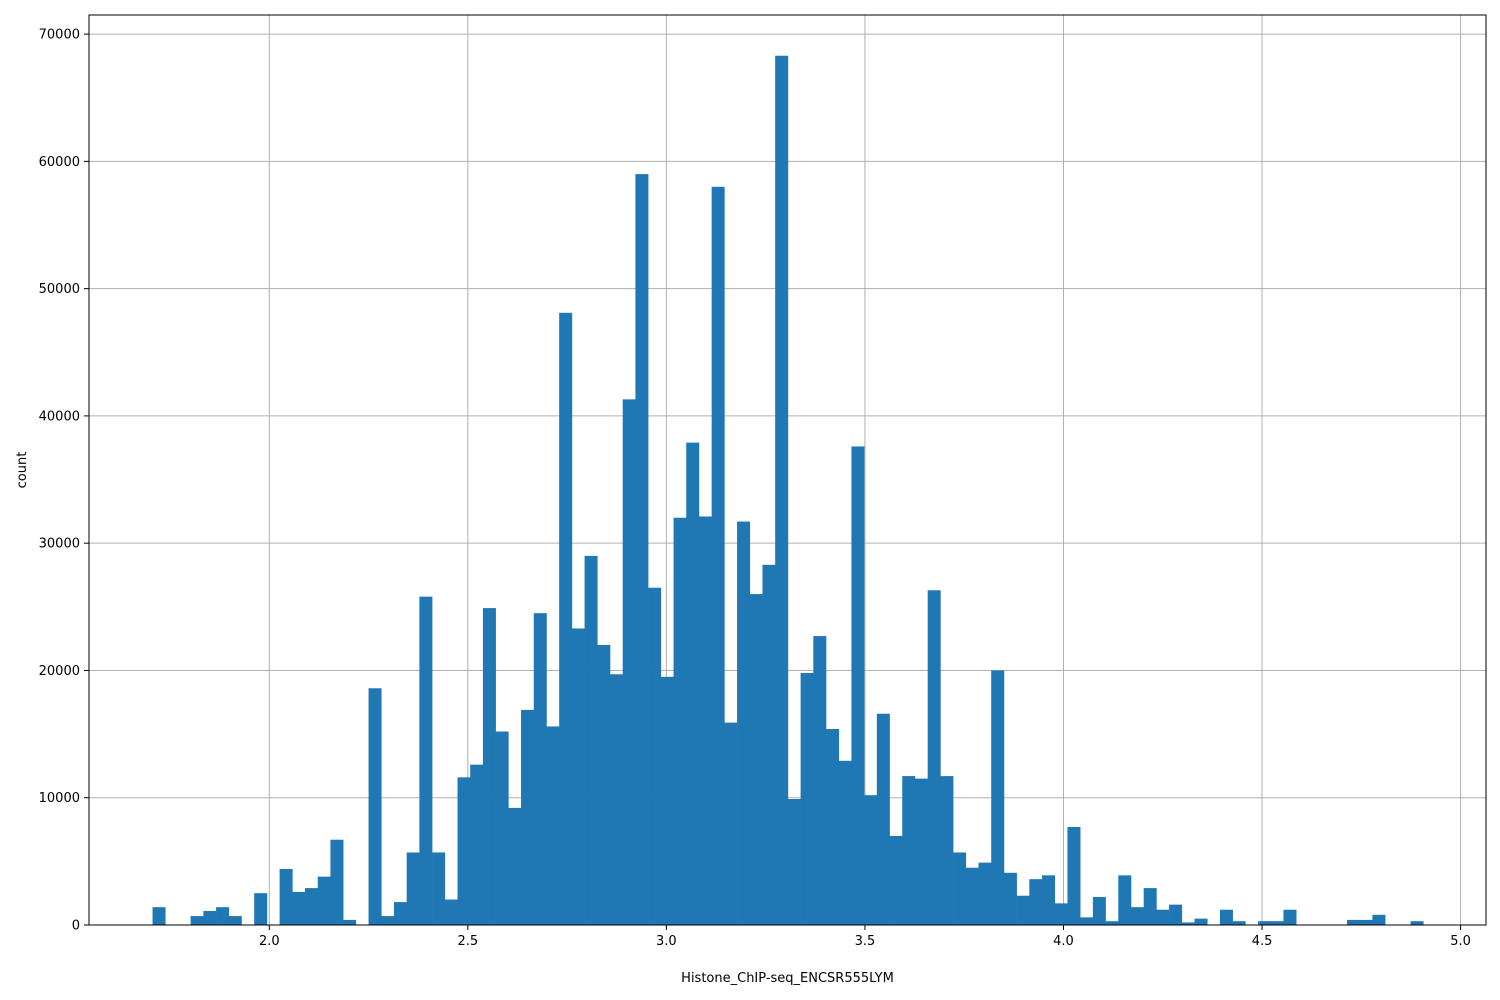  What do you see at coordinates (467, 941) in the screenshot?
I see `x-tick-label: 2.5` at bounding box center [467, 941].